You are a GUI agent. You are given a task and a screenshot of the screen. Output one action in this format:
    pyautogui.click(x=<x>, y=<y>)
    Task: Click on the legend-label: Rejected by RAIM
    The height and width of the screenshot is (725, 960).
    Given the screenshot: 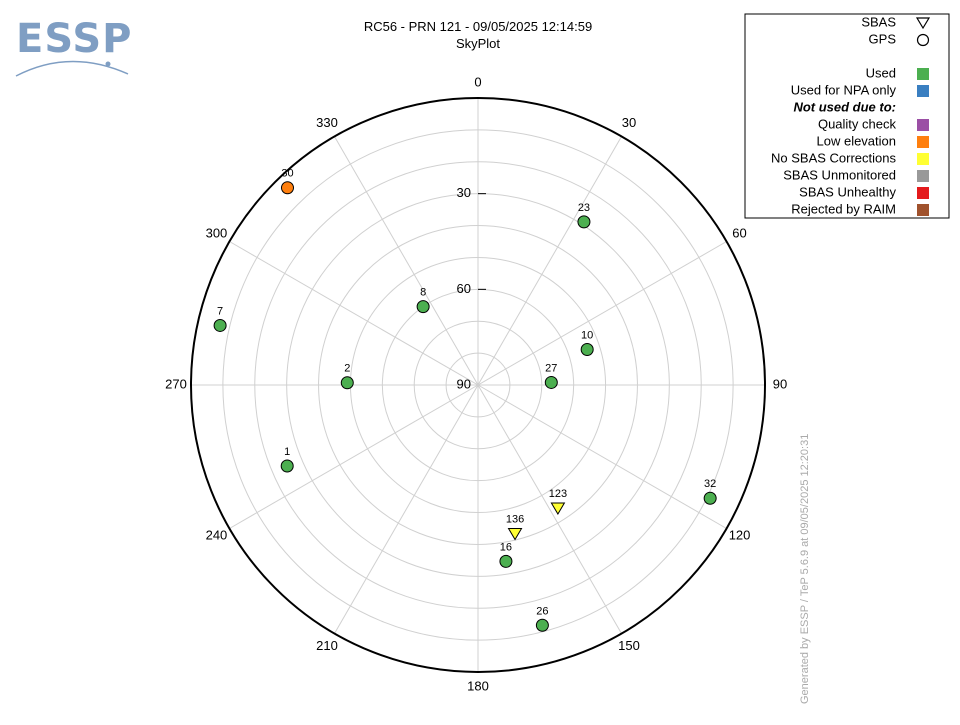 What is the action you would take?
    pyautogui.click(x=843, y=208)
    